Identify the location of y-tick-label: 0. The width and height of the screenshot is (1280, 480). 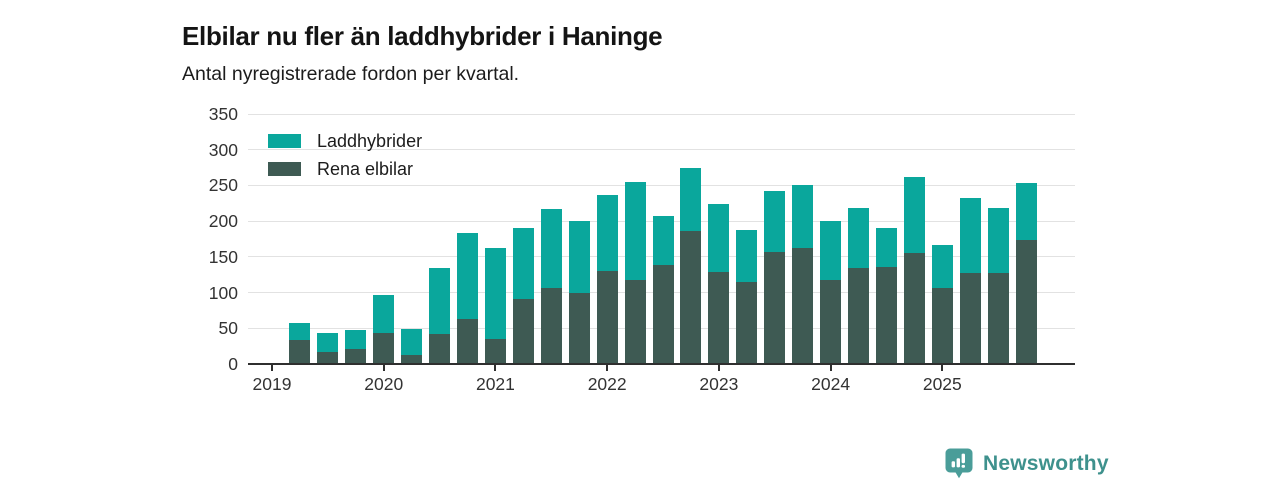
(233, 364).